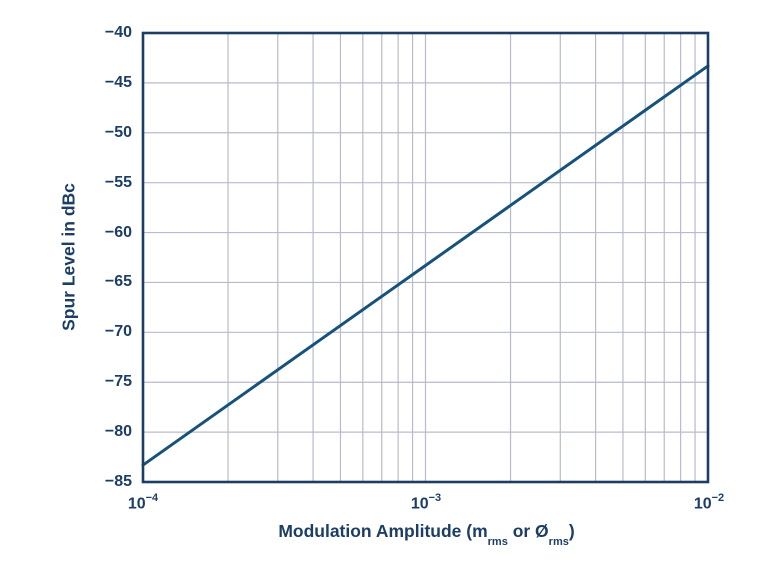 Image resolution: width=769 pixels, height=561 pixels. What do you see at coordinates (152, 498) in the screenshot?
I see `x-tick-exponent: −4` at bounding box center [152, 498].